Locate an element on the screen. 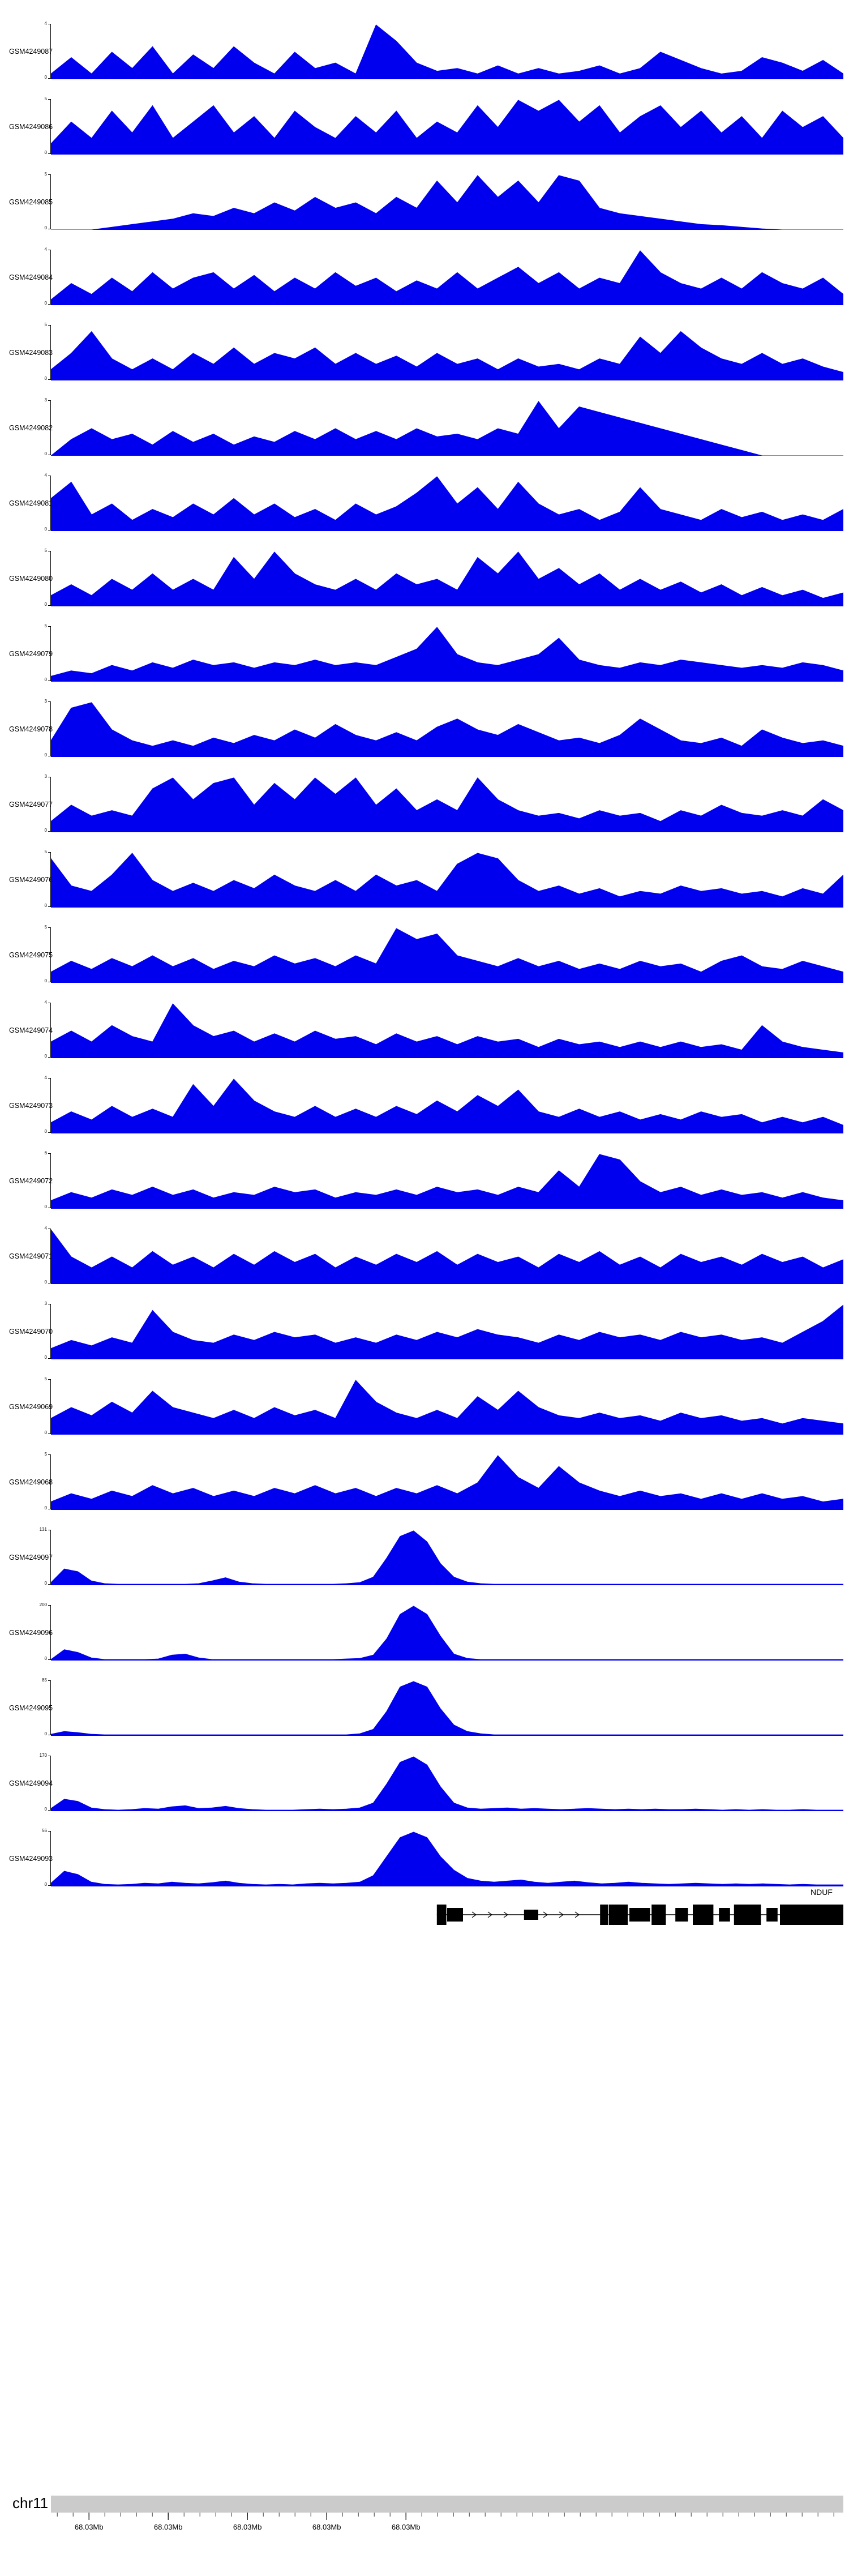 Image resolution: width=849 pixels, height=2576 pixels. track-row: GSM4249082 3 0 is located at coordinates (424, 426).